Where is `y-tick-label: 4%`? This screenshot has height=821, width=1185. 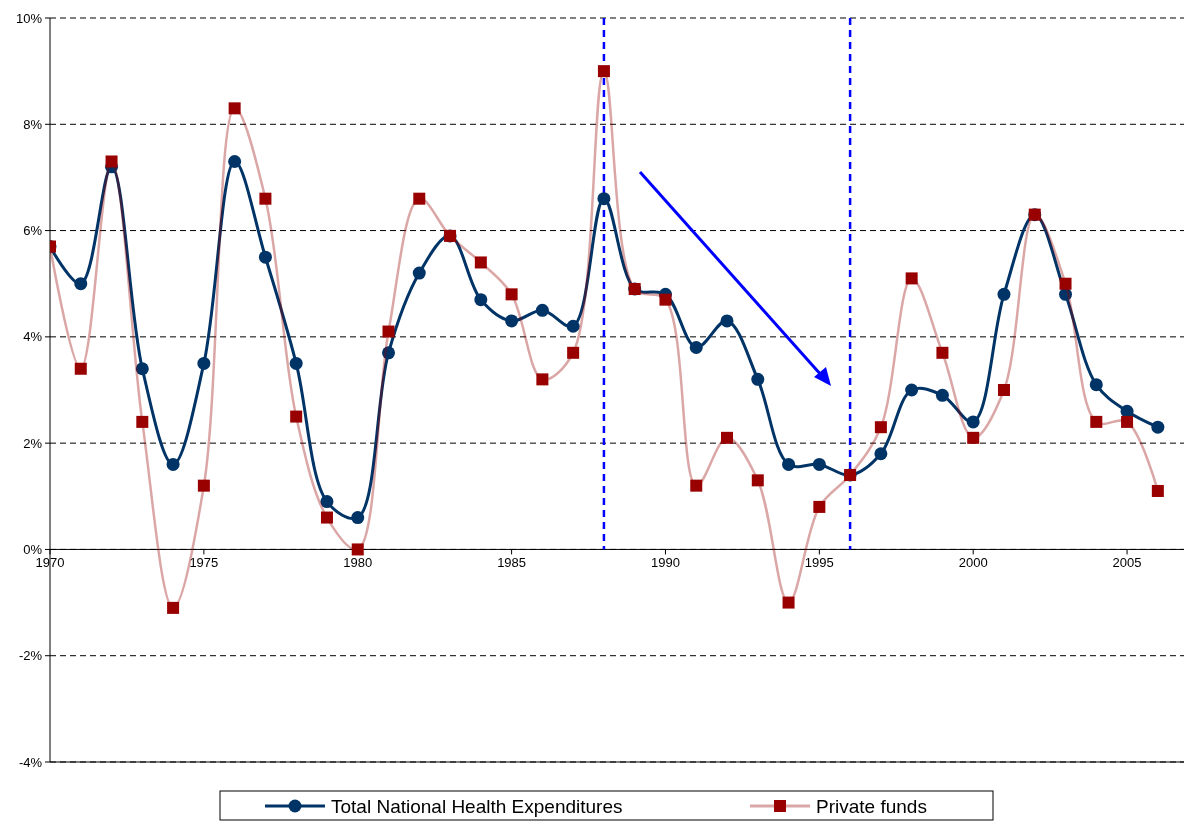 y-tick-label: 4% is located at coordinates (33, 337).